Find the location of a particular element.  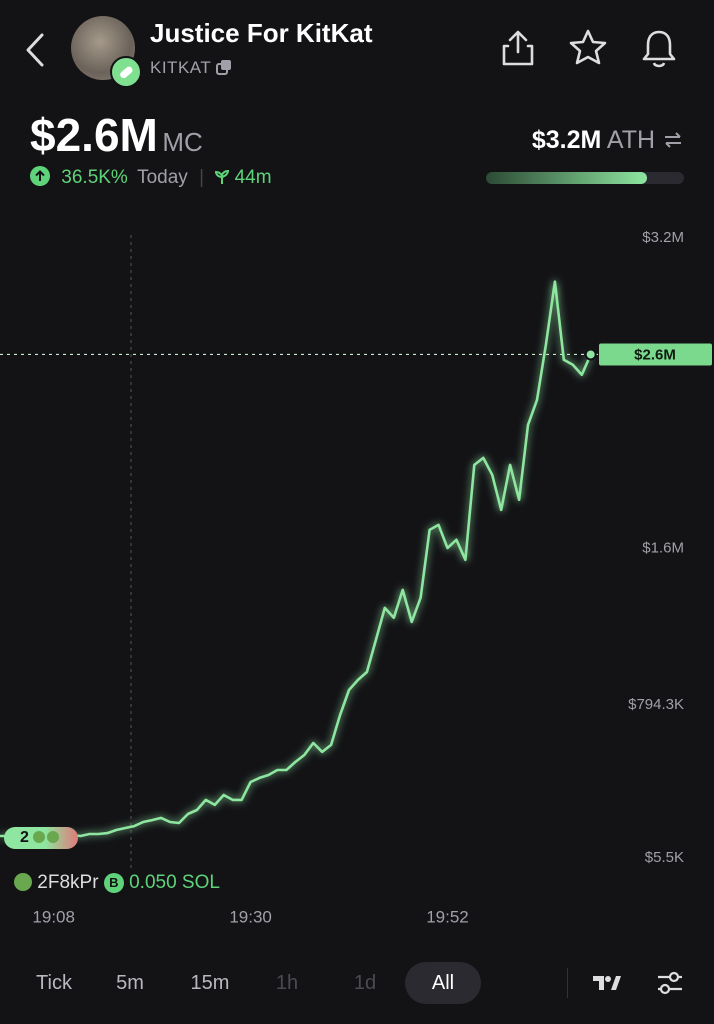

trade-marker: 2 is located at coordinates (41, 838).